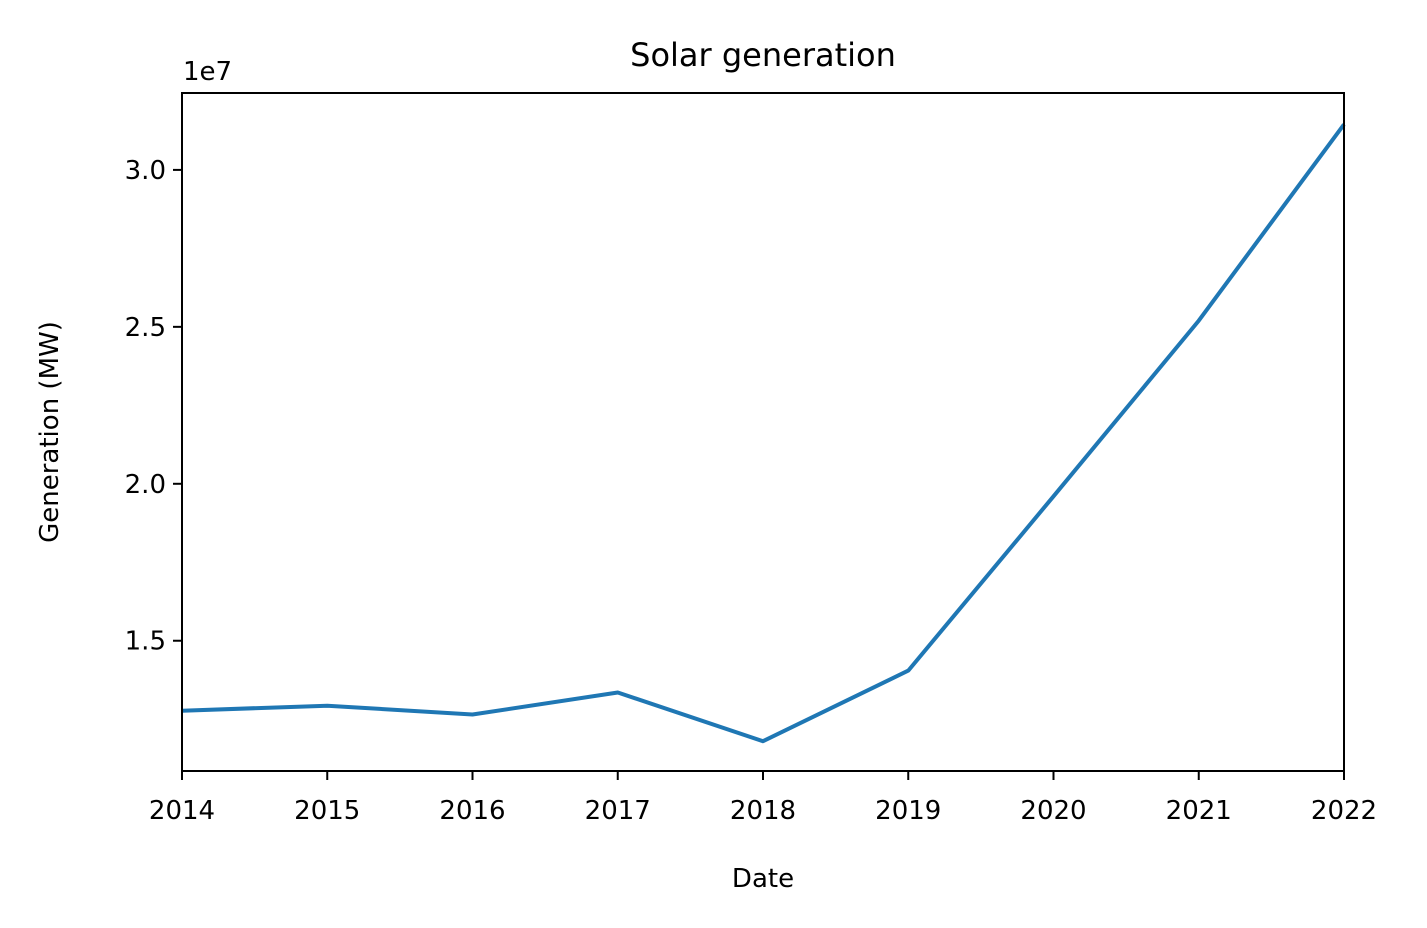  I want to click on y-axis-ticks: 1.5 2.0 2.5 3.0, so click(153, 406).